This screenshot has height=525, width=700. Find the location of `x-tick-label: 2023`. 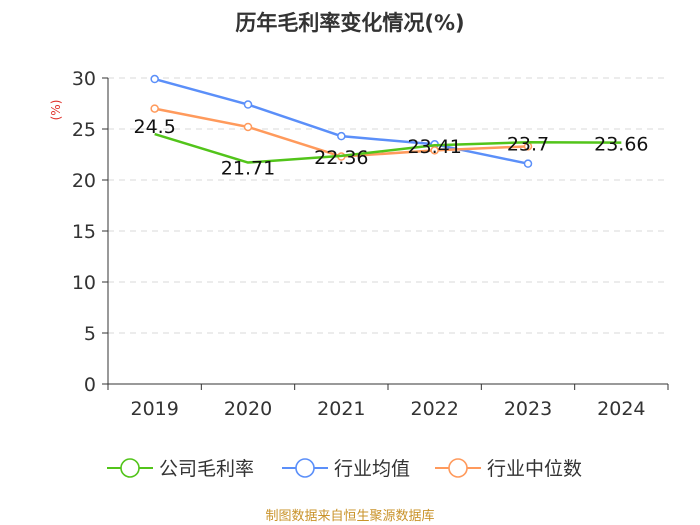

x-tick-label: 2023 is located at coordinates (528, 409).